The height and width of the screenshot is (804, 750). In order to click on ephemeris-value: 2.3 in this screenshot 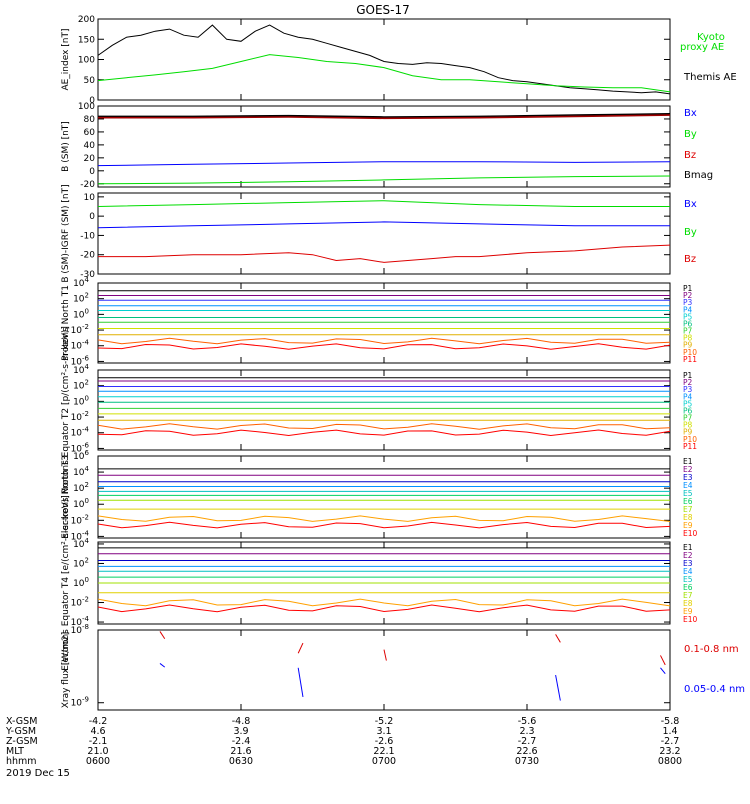, I will do `click(526, 731)`.